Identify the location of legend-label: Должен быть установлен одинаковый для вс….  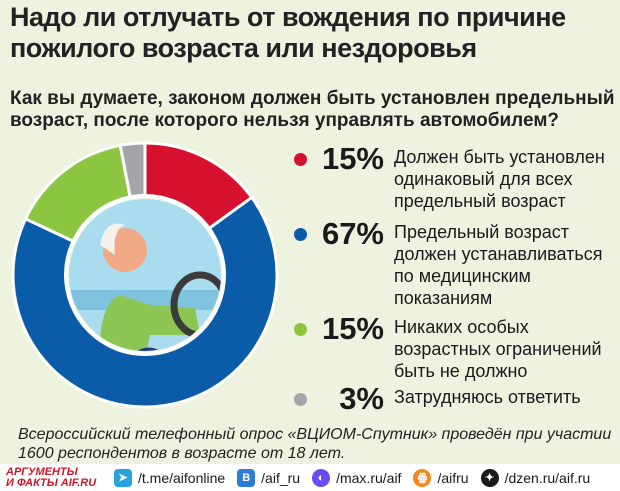
(499, 179).